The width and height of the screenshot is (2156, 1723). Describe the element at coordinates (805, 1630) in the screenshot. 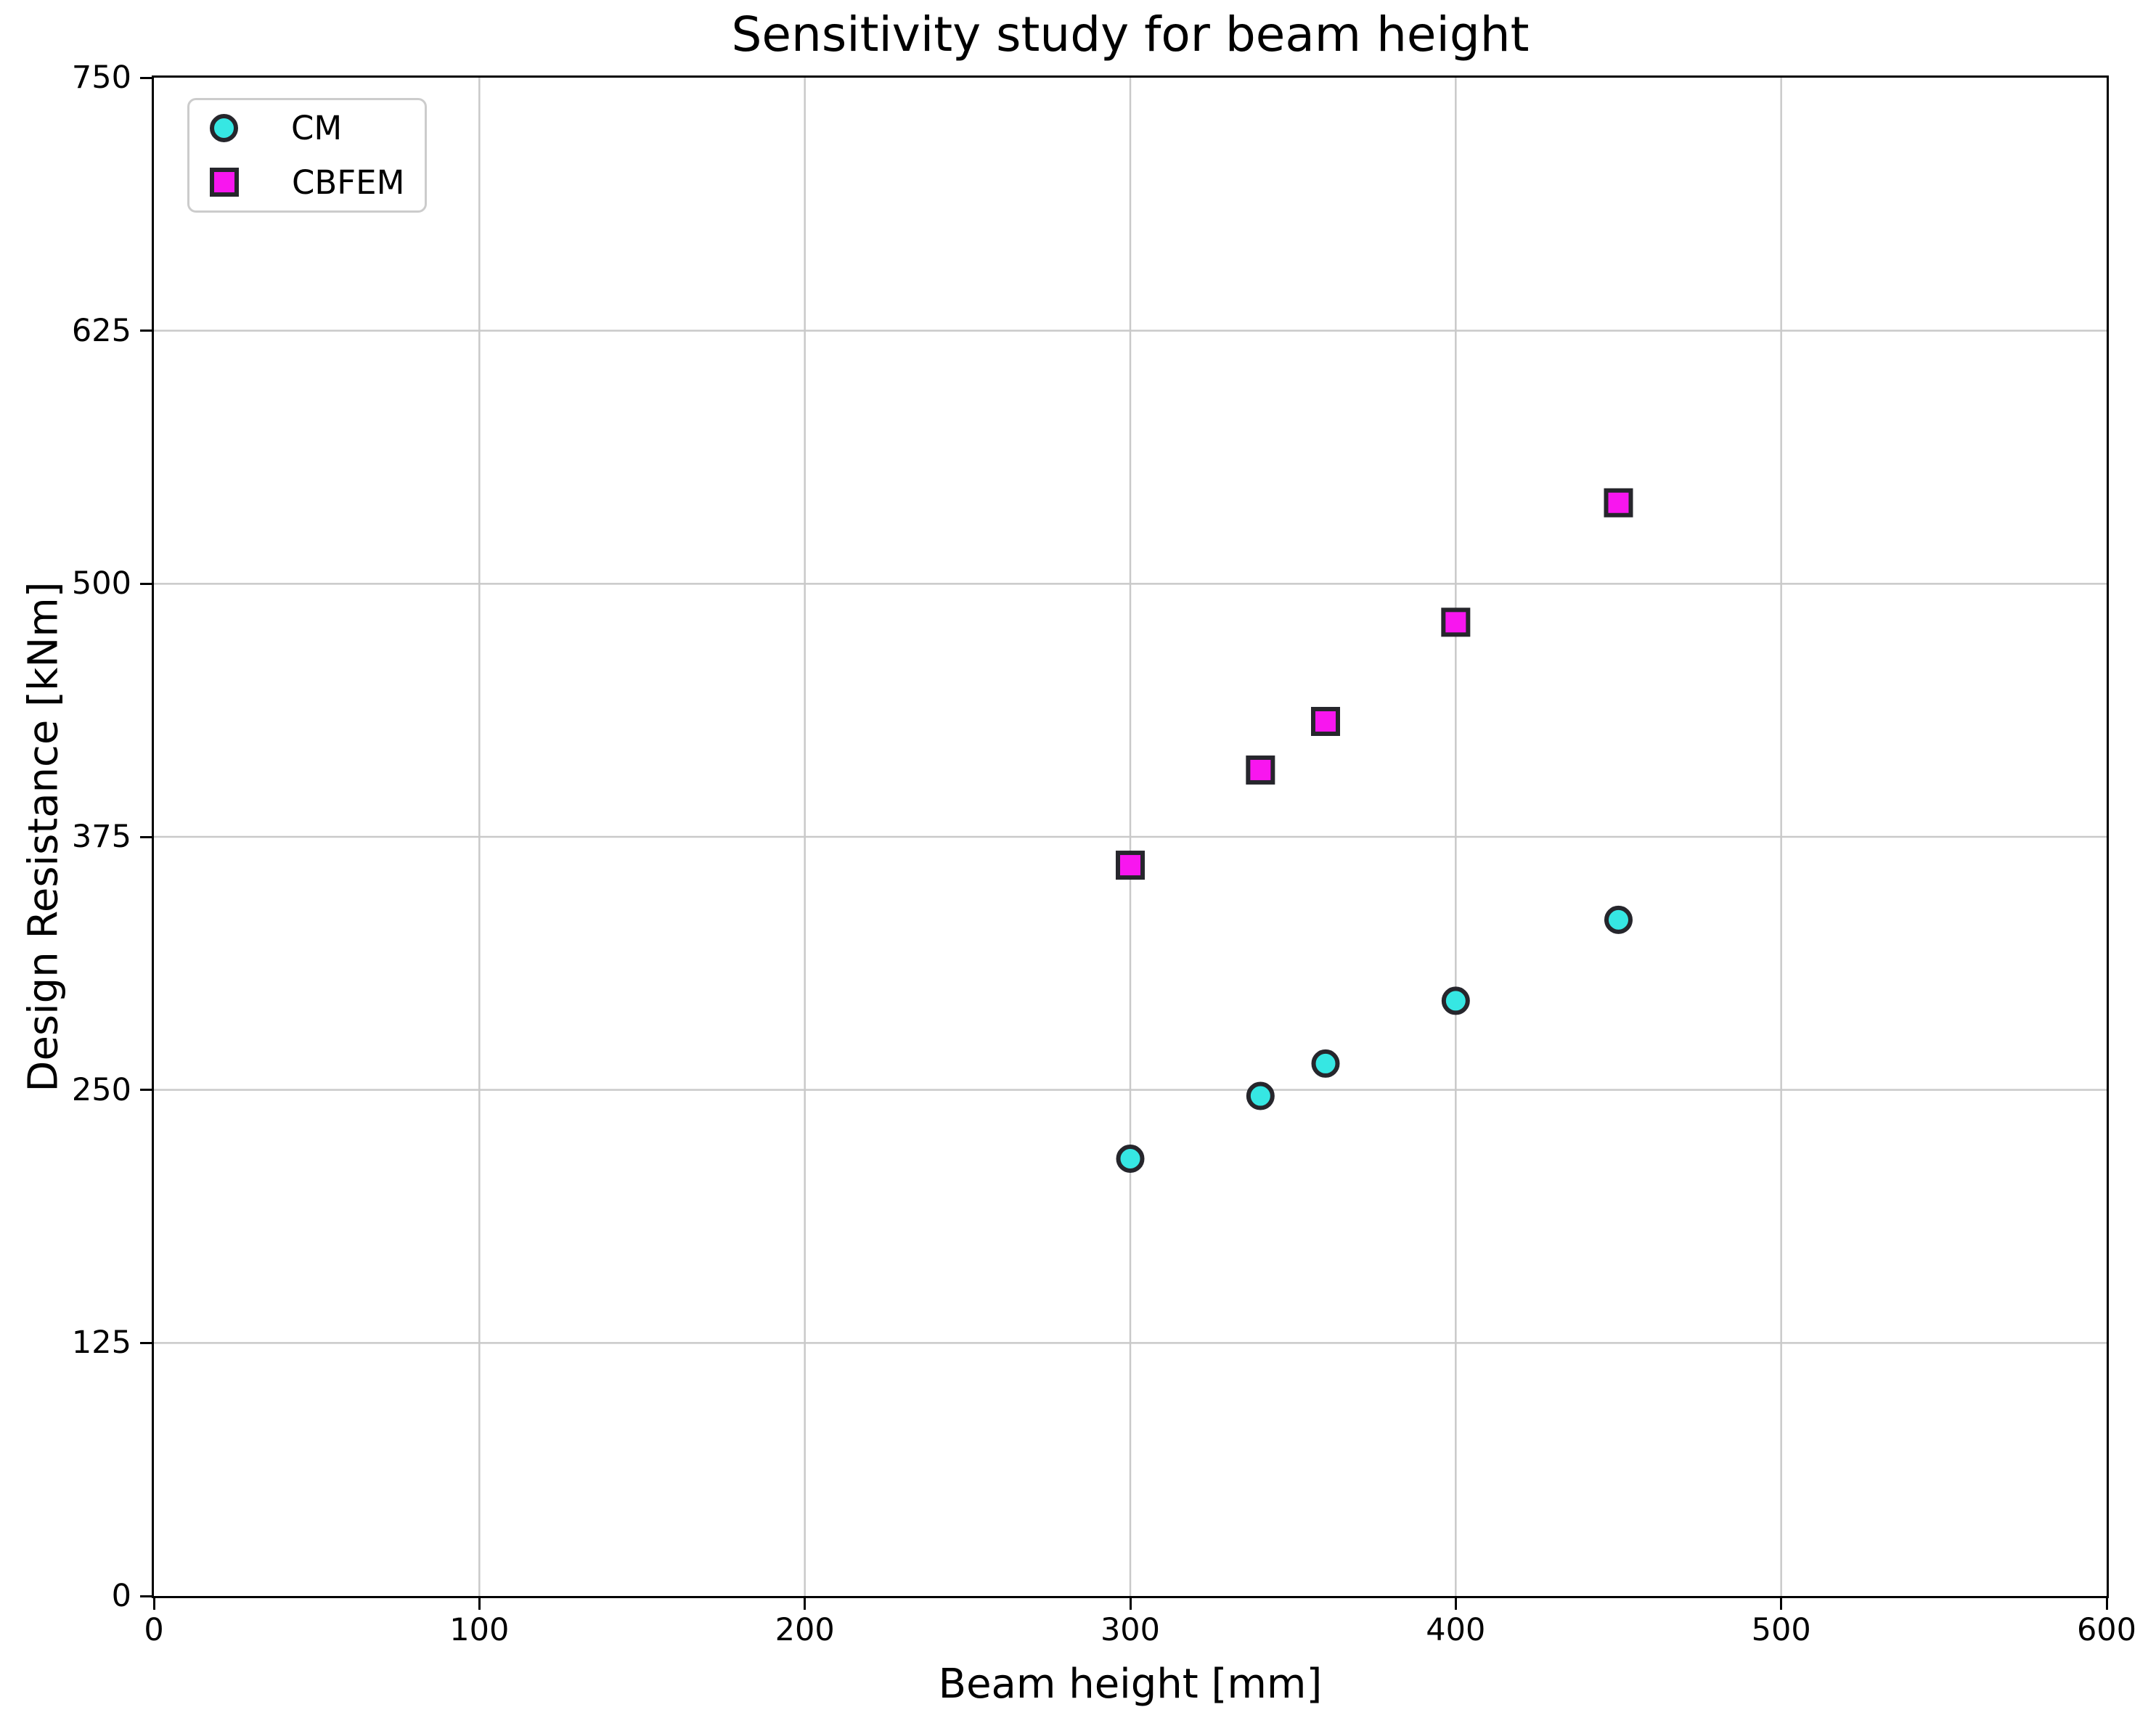

I see `x-tick-label-200: 200` at that location.